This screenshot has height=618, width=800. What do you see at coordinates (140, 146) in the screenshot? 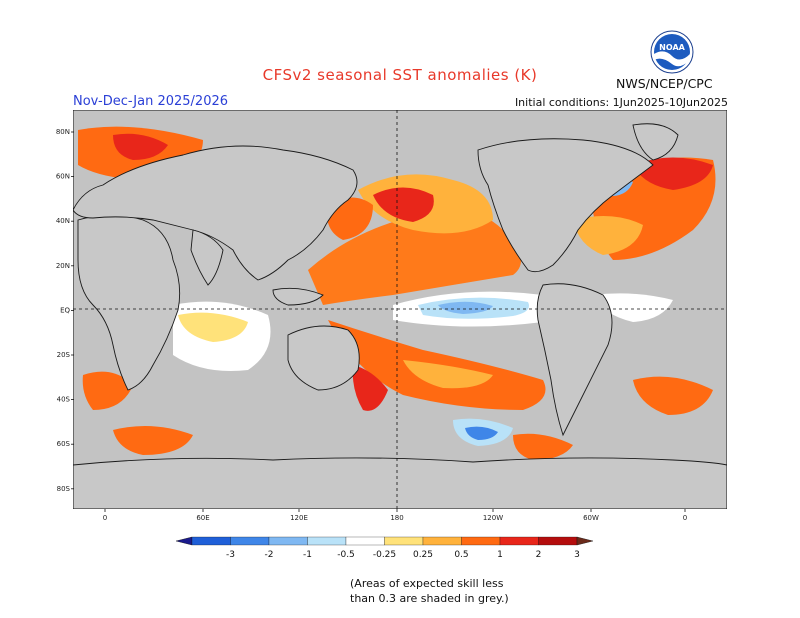
I see `arctic-warm-strong` at bounding box center [140, 146].